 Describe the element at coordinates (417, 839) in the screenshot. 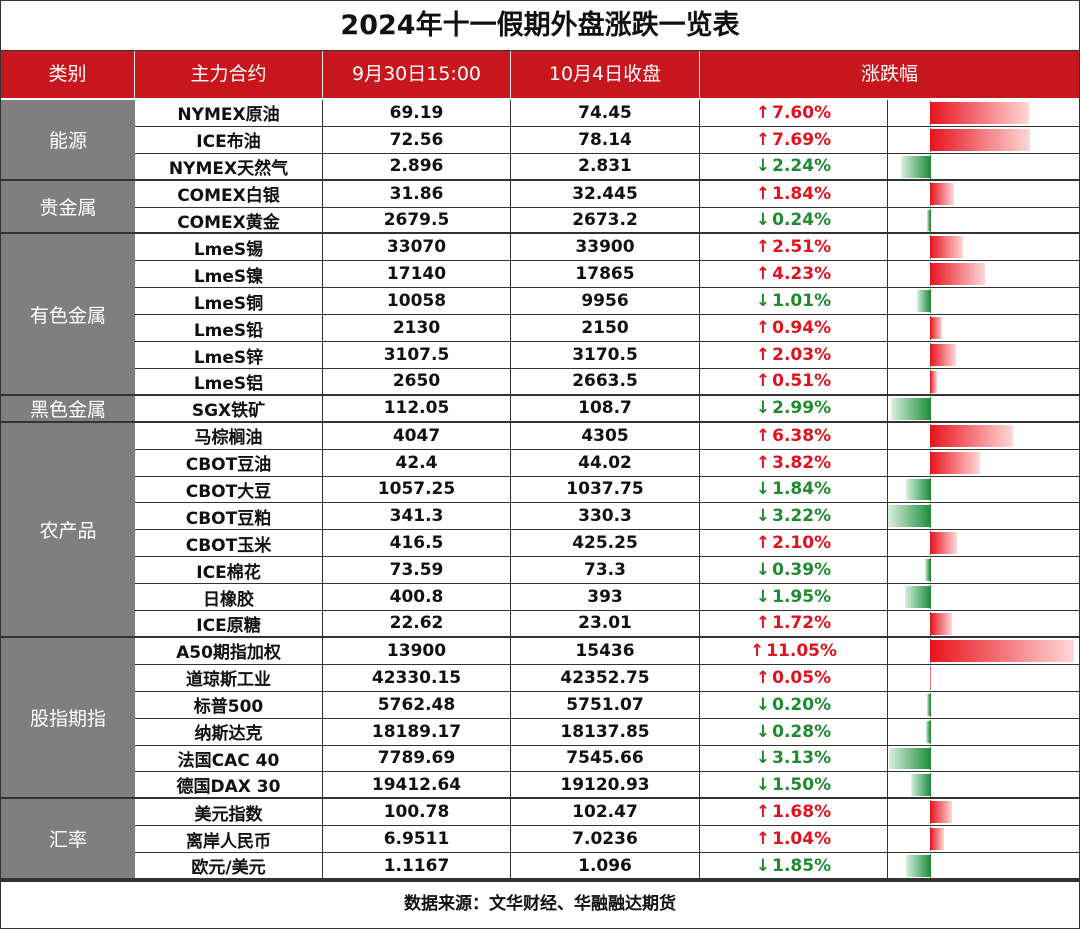

I see `price-sep30: 6.9511` at that location.